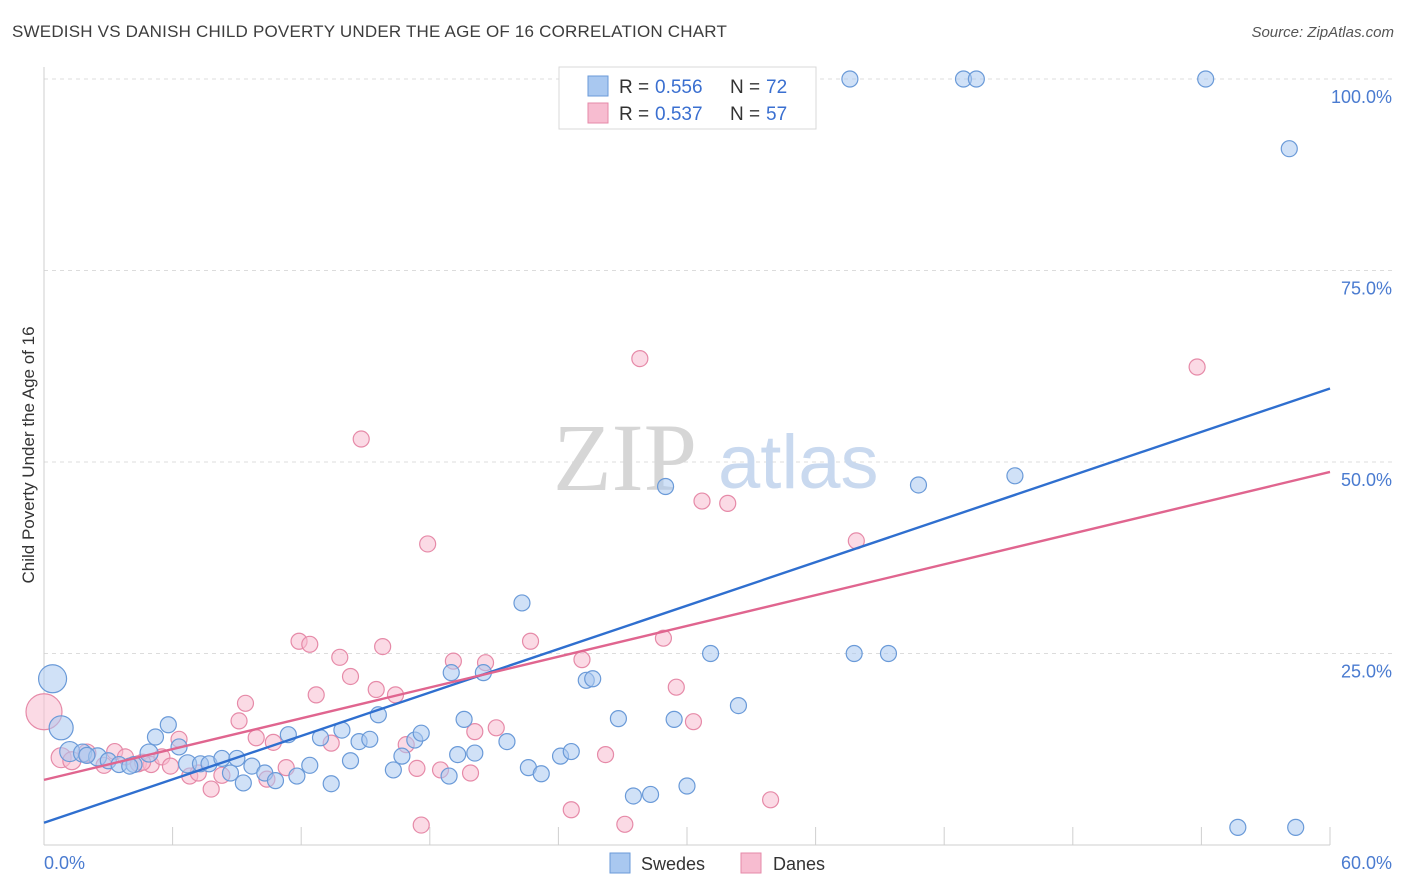  I want to click on legend-n-value-danes: 57, so click(776, 114).